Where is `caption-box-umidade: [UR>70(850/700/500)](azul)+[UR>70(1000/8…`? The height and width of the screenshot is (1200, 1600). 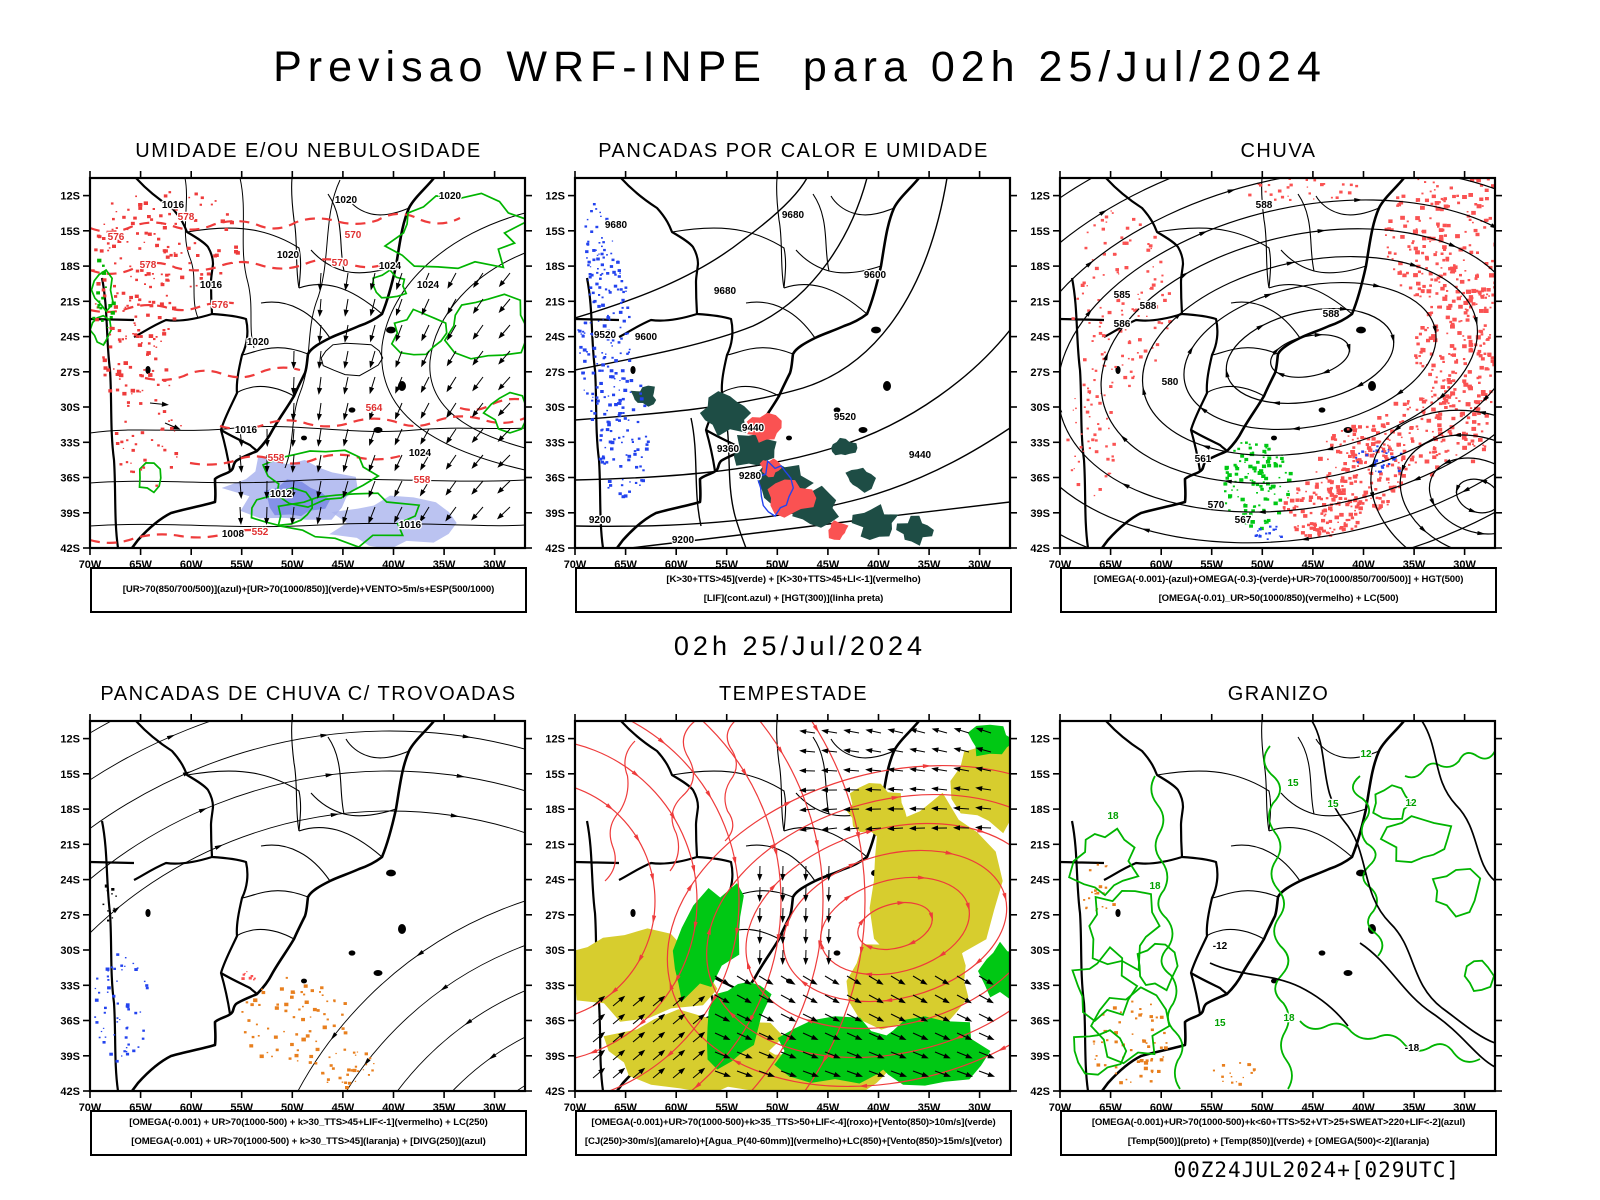
caption-box-umidade: [UR>70(850/700/500)](azul)+[UR>70(1000/8… is located at coordinates (308, 590).